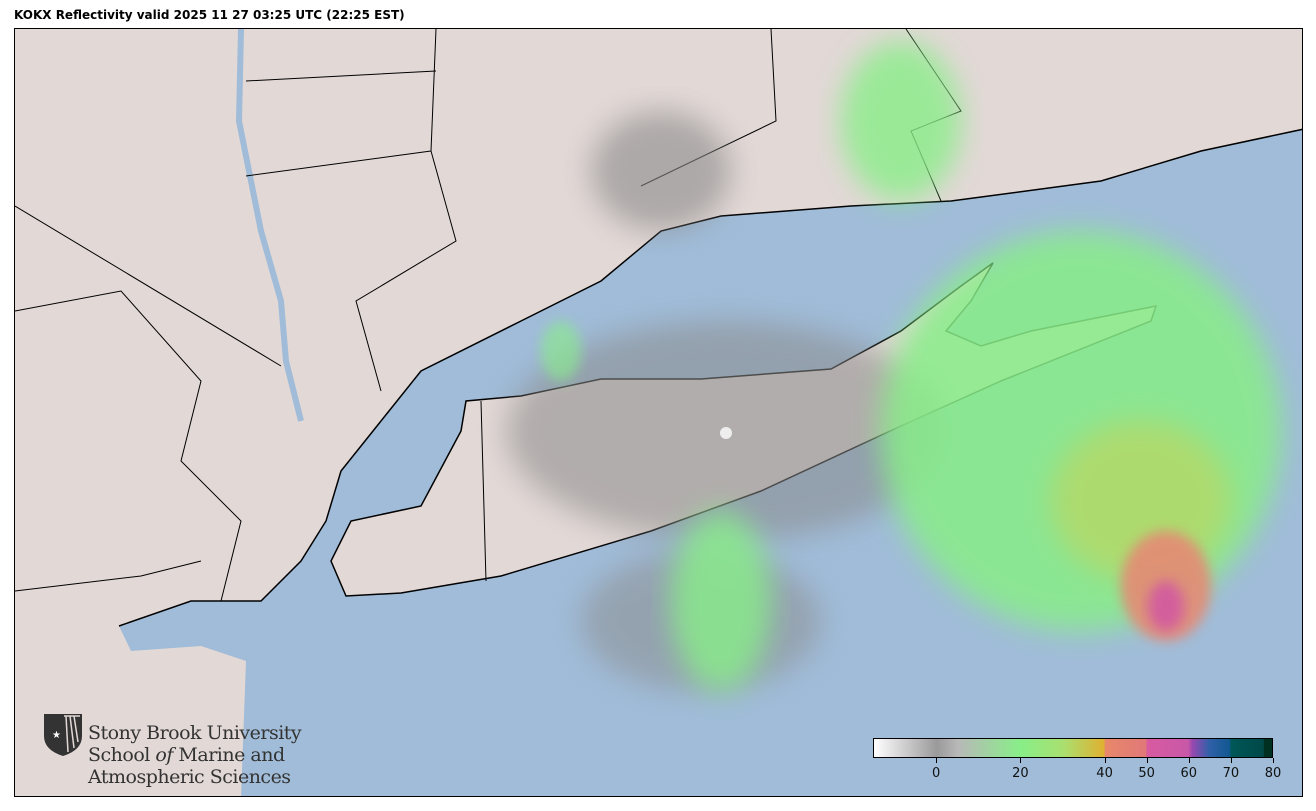  Describe the element at coordinates (164, 755) in the screenshot. I see `logo-text: of` at that location.